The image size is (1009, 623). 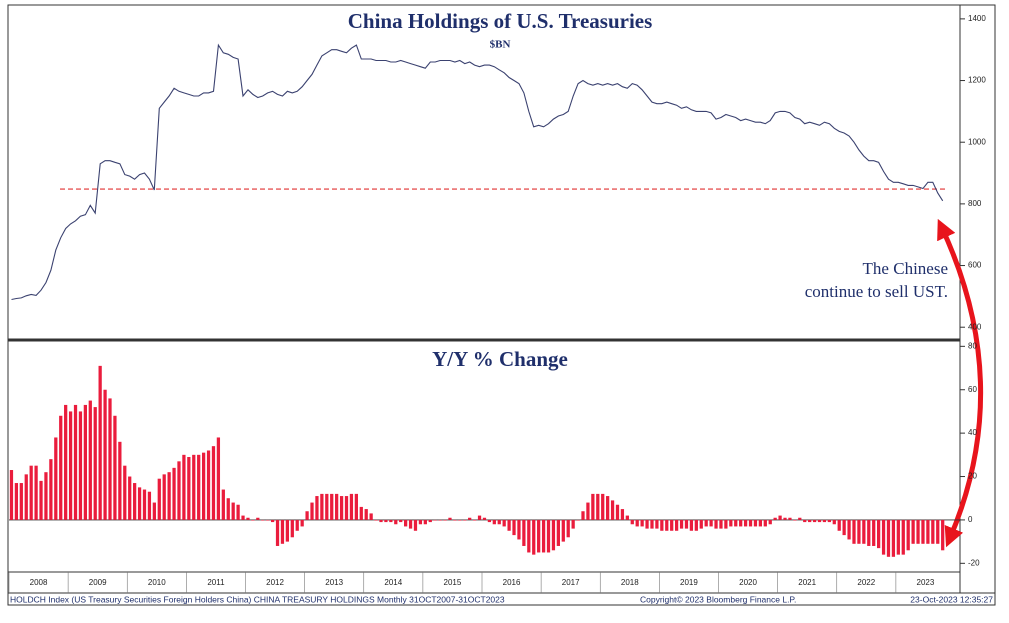 What do you see at coordinates (630, 582) in the screenshot?
I see `x-tick-label: 2018` at bounding box center [630, 582].